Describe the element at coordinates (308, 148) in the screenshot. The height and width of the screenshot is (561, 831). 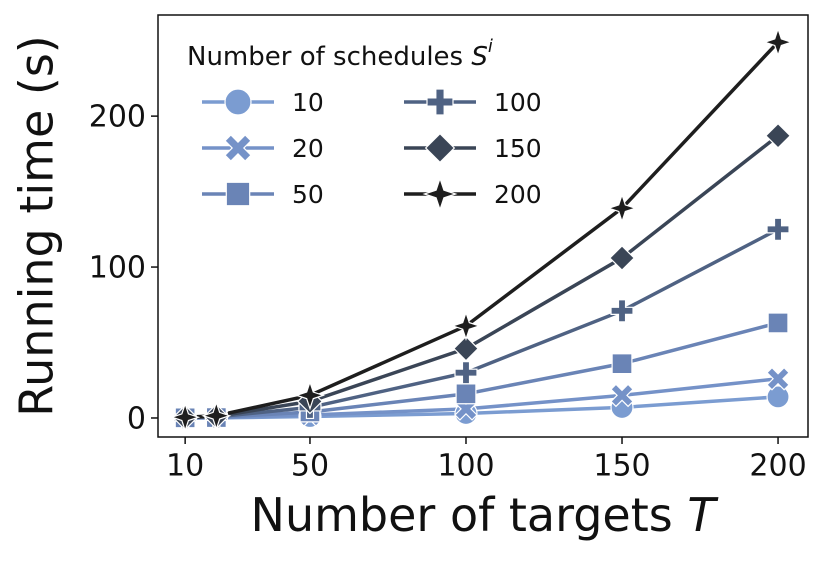
I see `legend-label: 20` at that location.